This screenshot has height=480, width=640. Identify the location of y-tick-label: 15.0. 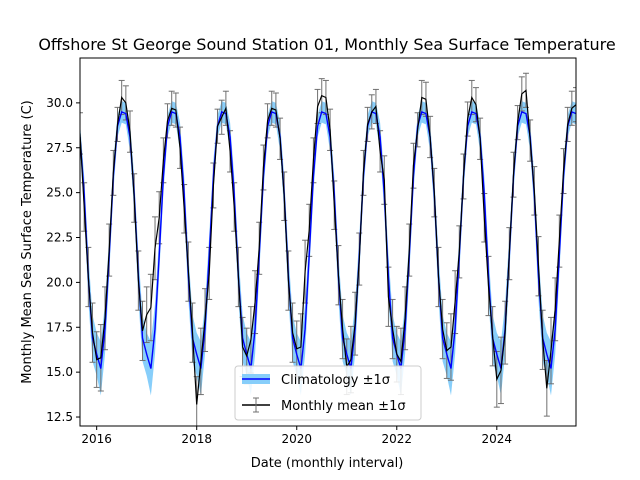
(59, 372).